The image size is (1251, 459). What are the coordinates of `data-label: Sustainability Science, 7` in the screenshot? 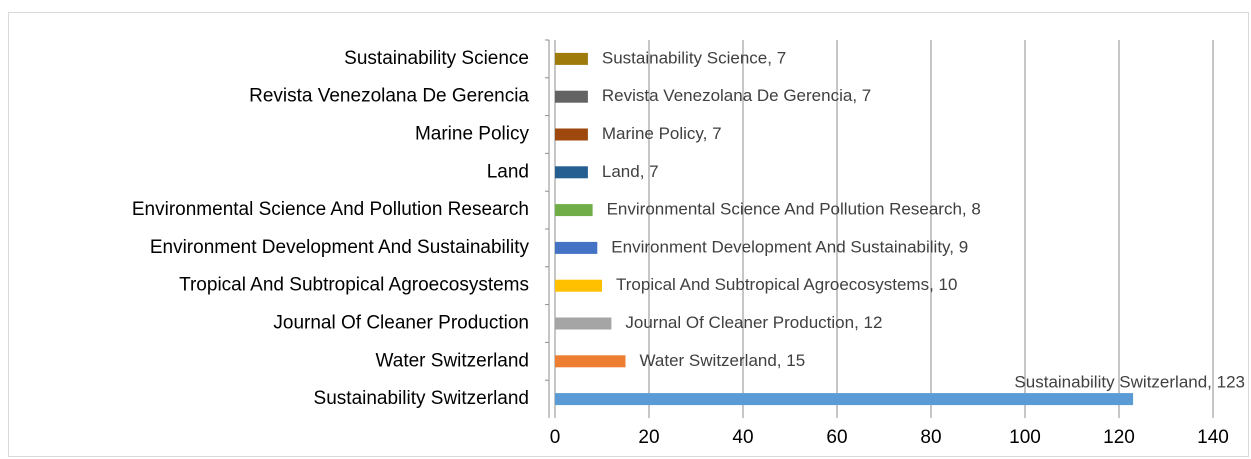 It's located at (694, 57).